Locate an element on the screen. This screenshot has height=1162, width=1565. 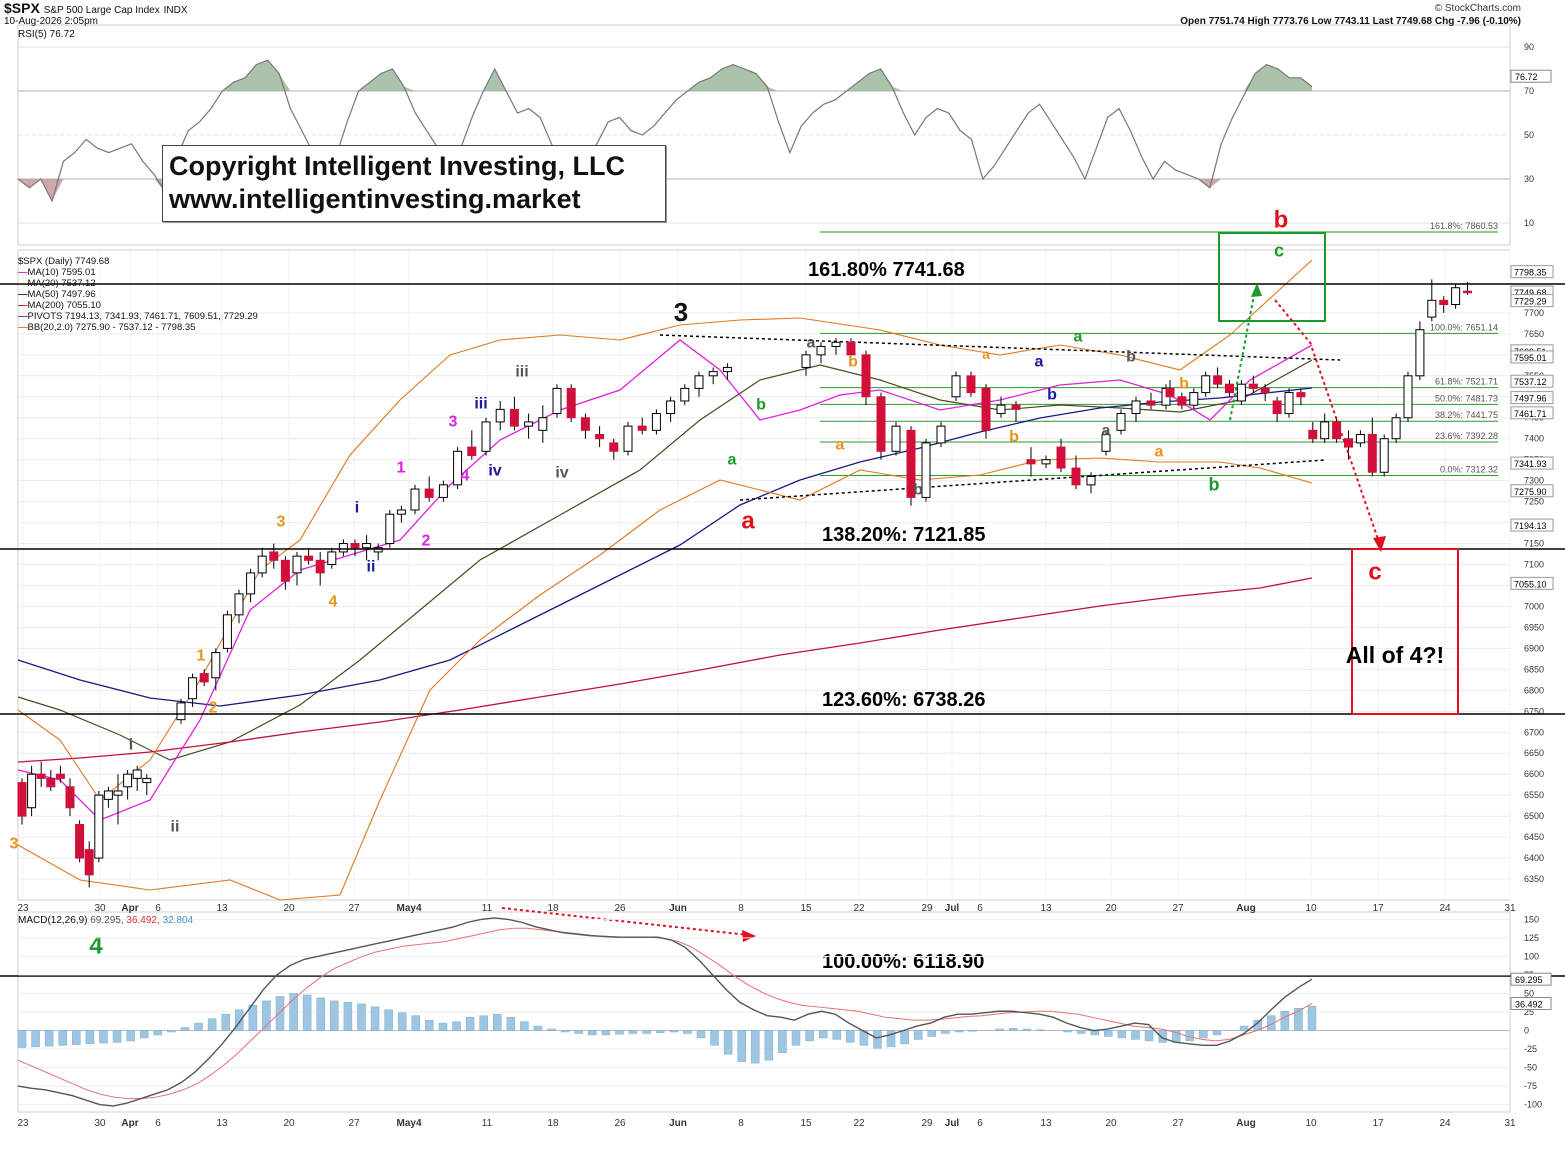
legend-item: —MA(20) 7537.12 is located at coordinates (138, 283).